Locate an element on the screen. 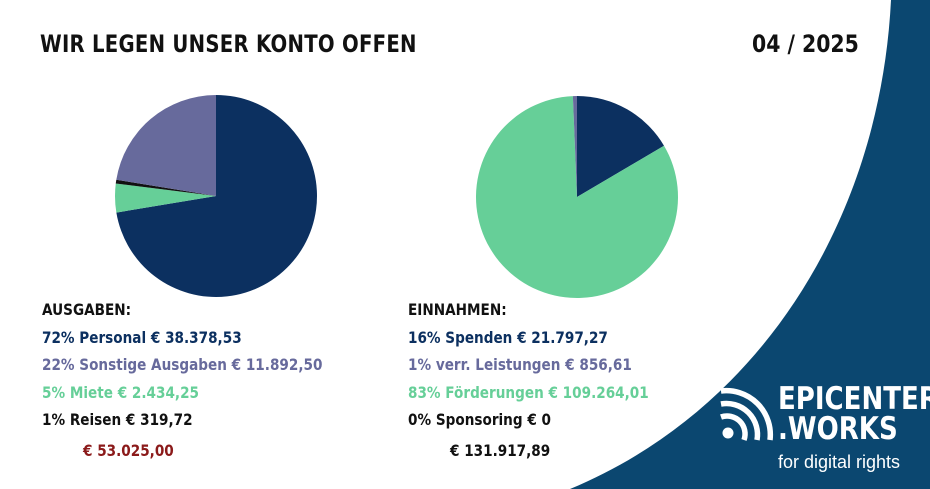 This screenshot has width=930, height=489. report-date: 04 / 2025 is located at coordinates (805, 44).